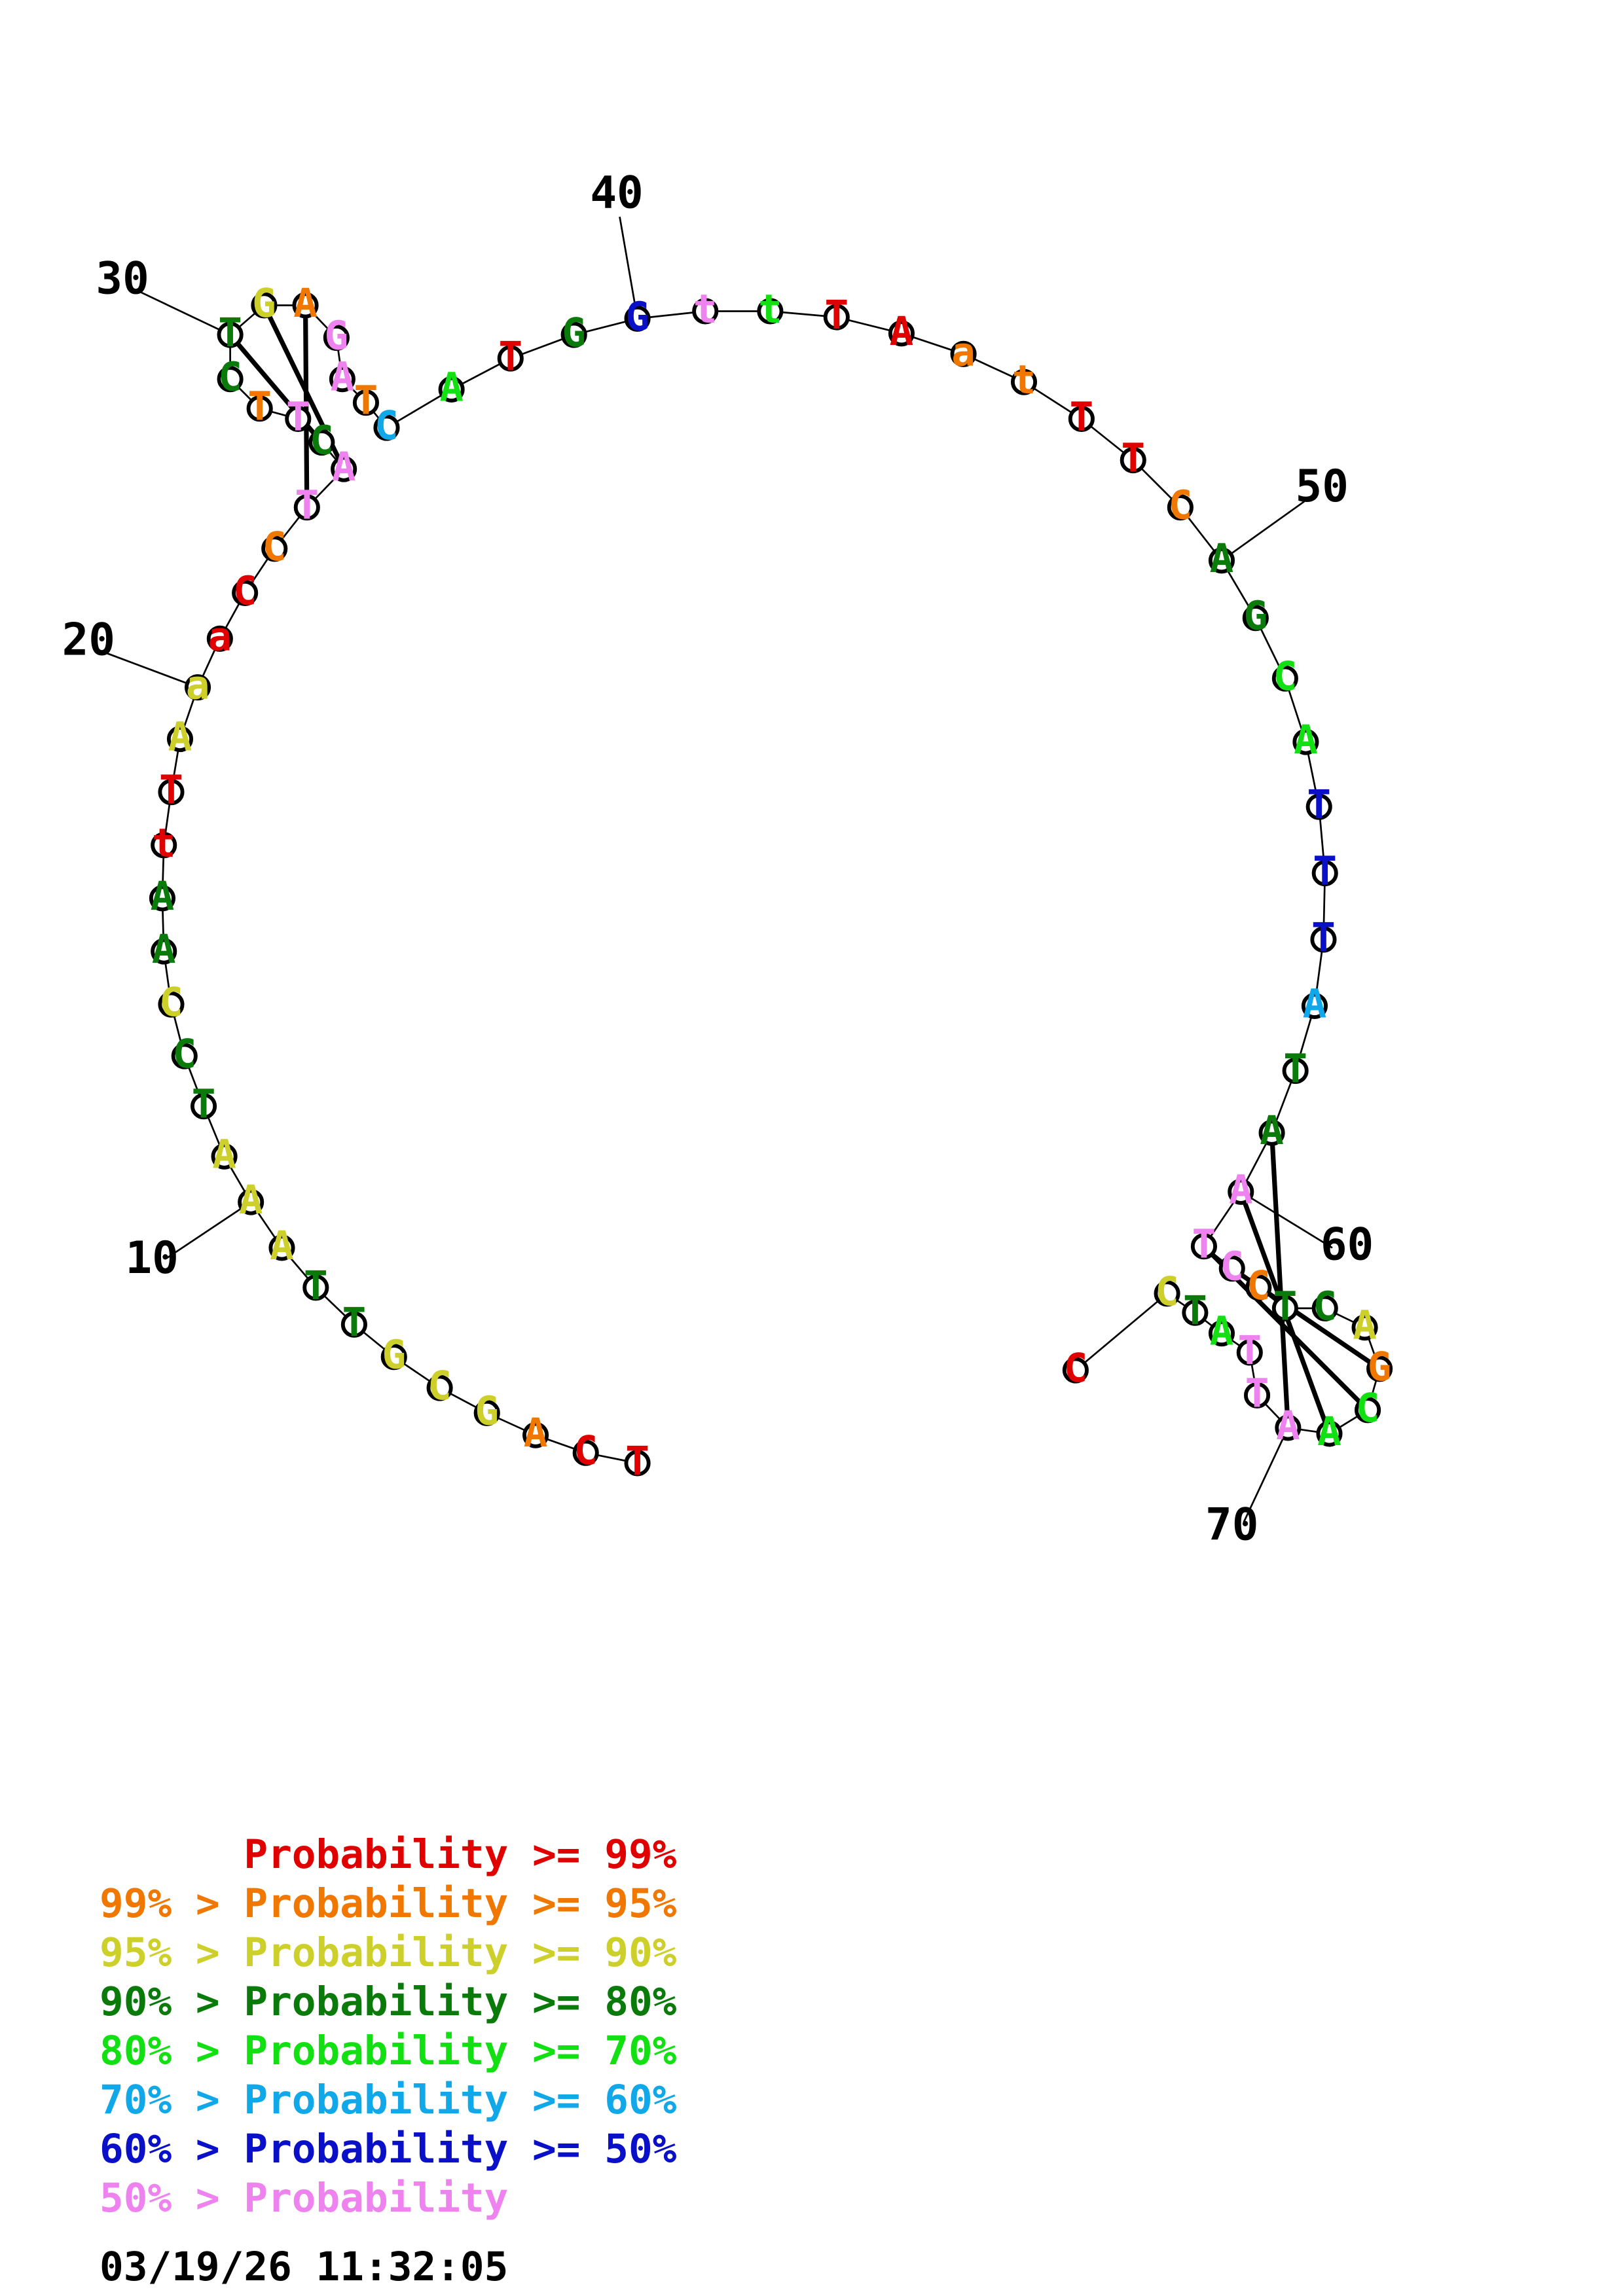  I want to click on legend-row: 50% > Probability, so click(304, 2198).